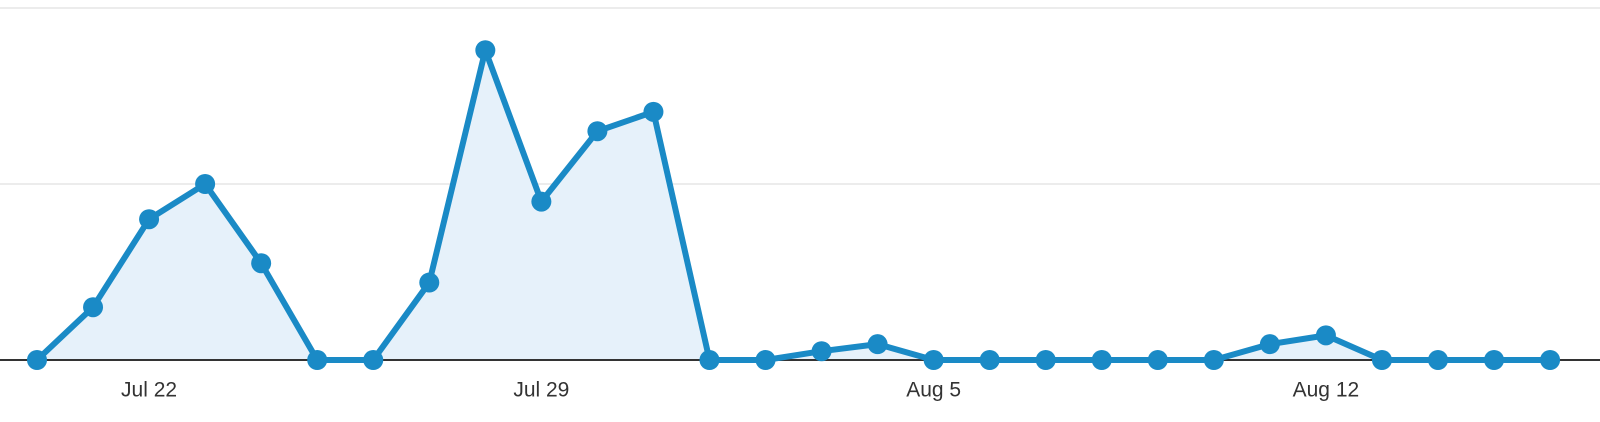 The width and height of the screenshot is (1600, 422). What do you see at coordinates (541, 390) in the screenshot?
I see `x-tick-label: Jul 29` at bounding box center [541, 390].